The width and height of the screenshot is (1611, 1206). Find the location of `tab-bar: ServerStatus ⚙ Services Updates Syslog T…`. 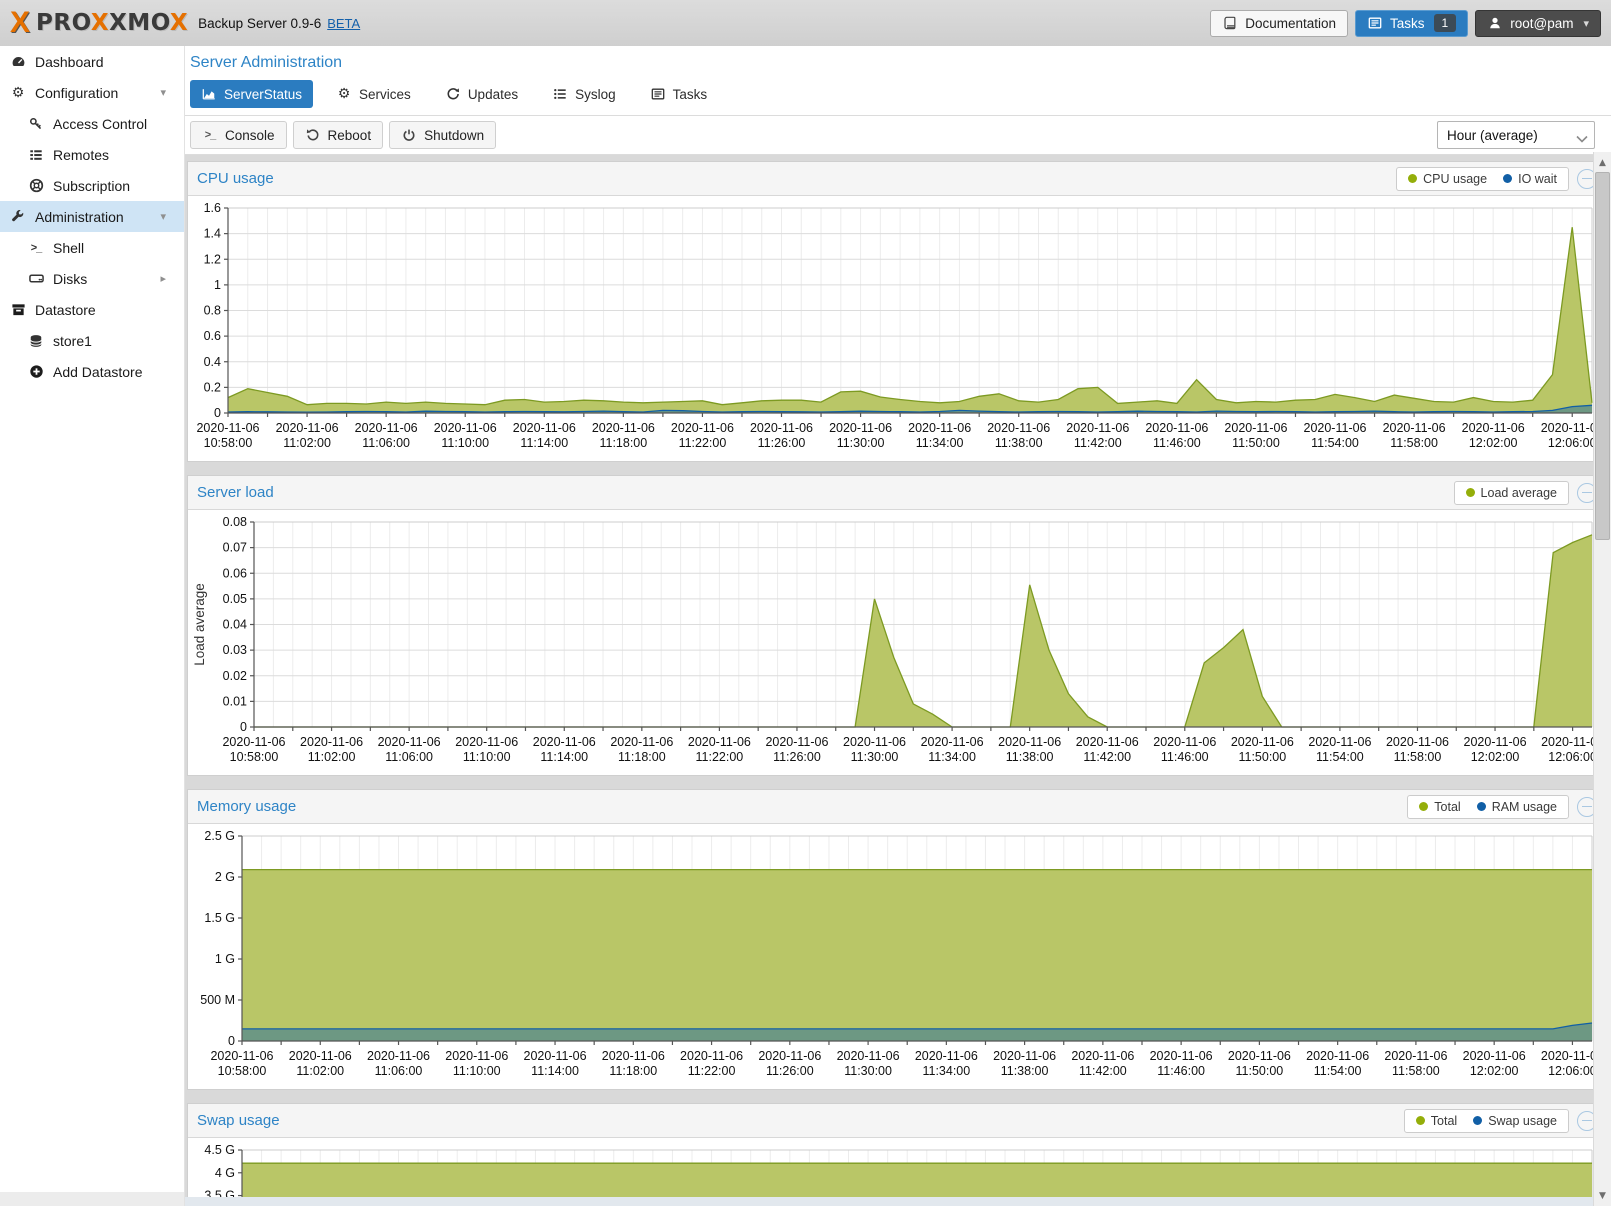

tab-bar: ServerStatus ⚙ Services Updates Syslog T… is located at coordinates (898, 94).